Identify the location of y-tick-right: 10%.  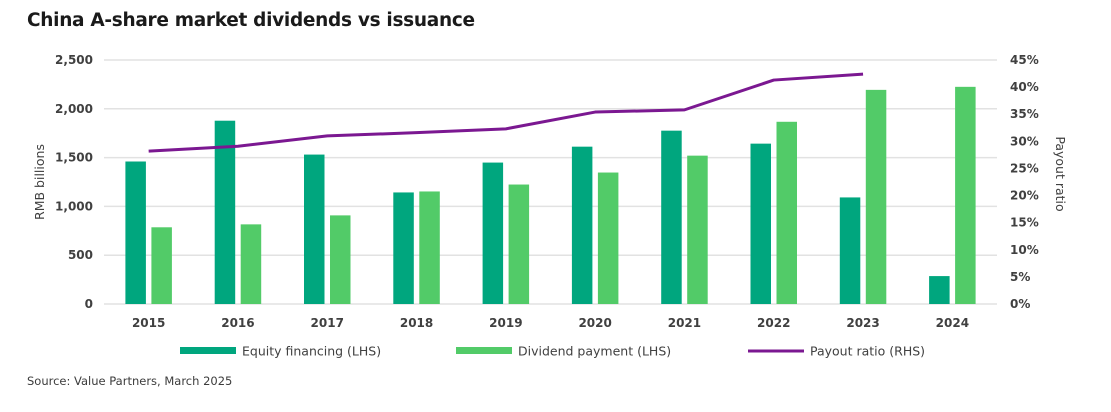
(1024, 250).